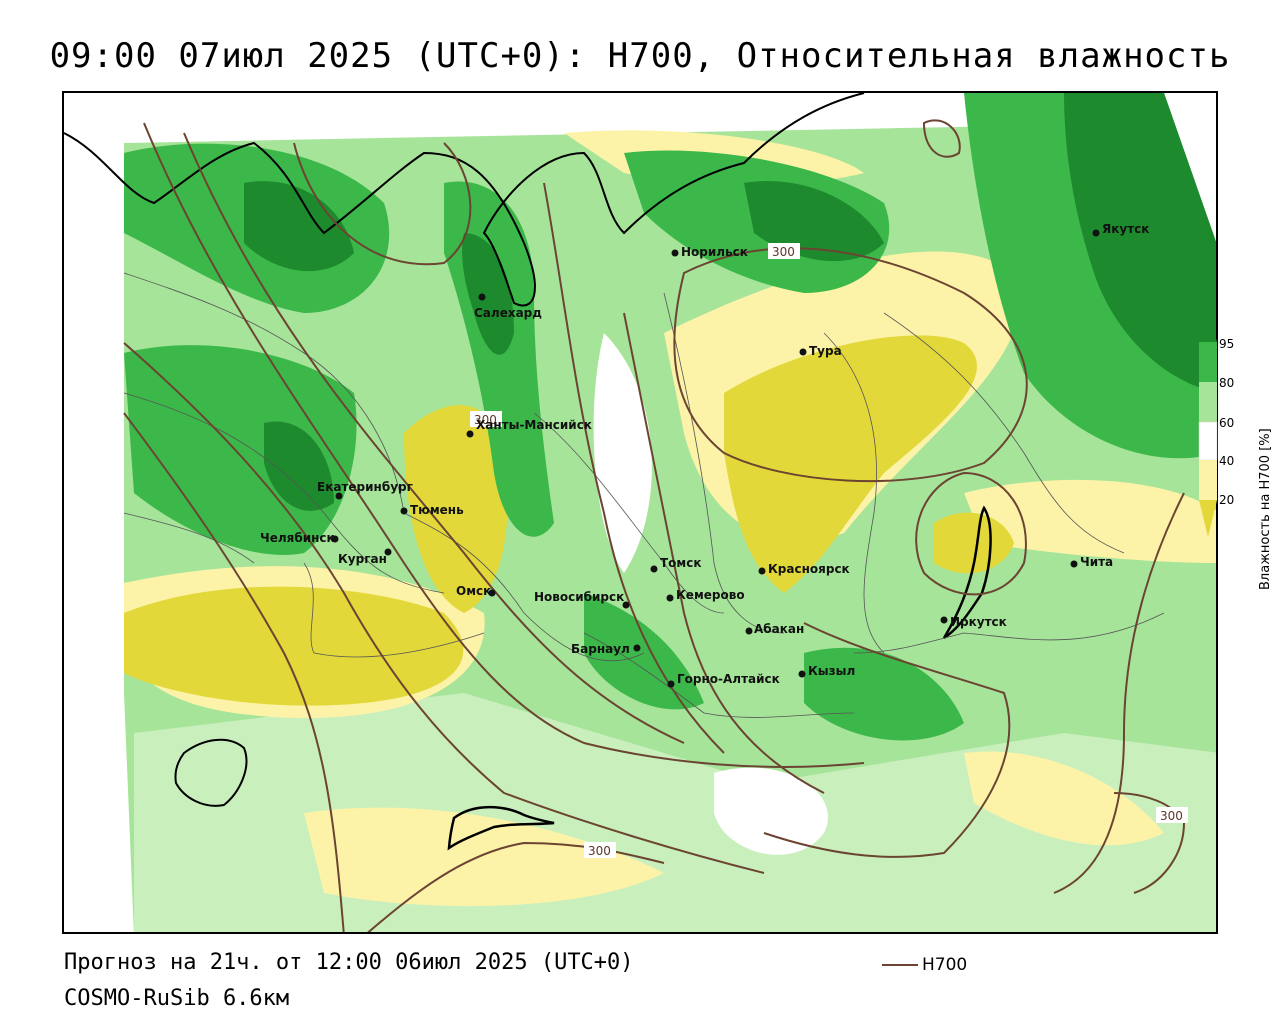 The image size is (1280, 1024). I want to click on city-kyzyl: Кызыл, so click(827, 671).